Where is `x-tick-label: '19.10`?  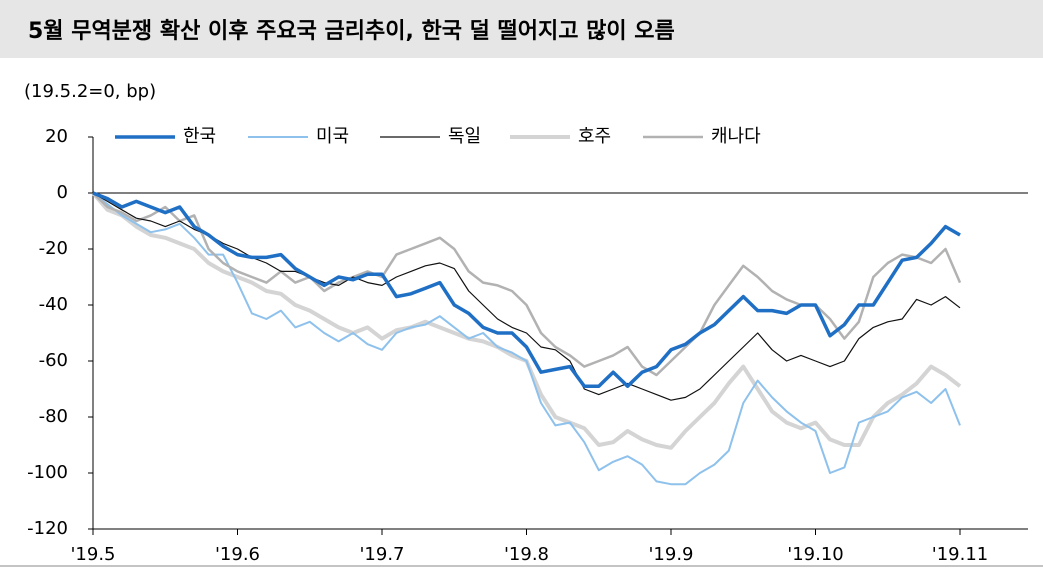 x-tick-label: '19.10 is located at coordinates (815, 554).